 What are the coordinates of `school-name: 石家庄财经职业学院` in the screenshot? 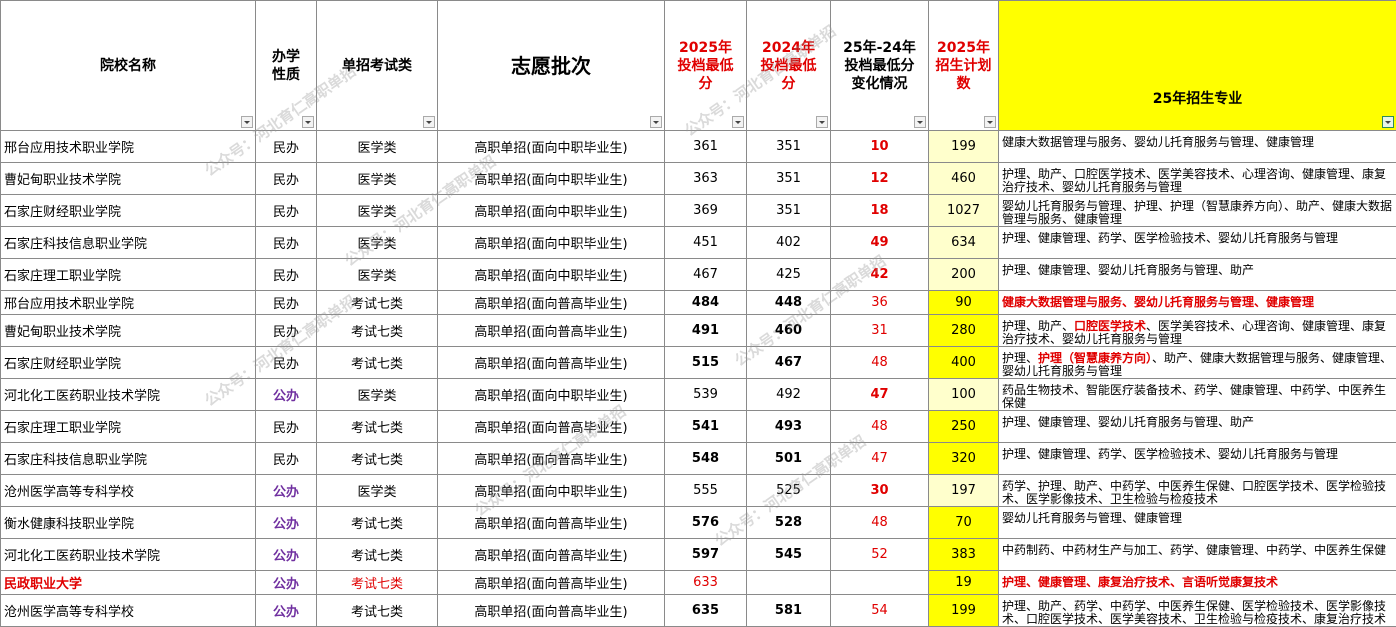 It's located at (128, 211).